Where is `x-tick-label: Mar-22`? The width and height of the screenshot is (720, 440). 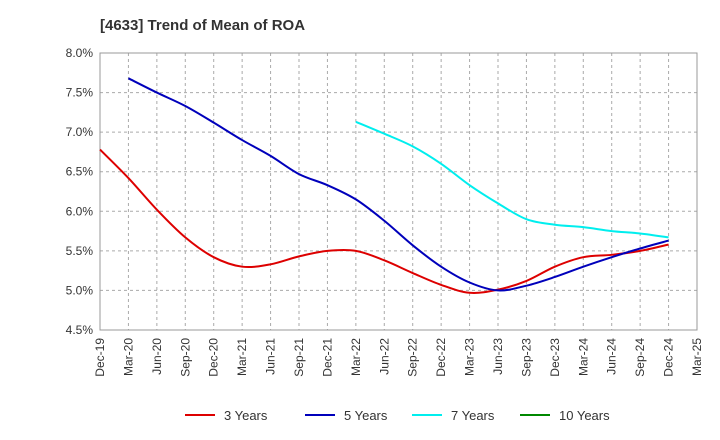
x-tick-label: Mar-22 is located at coordinates (356, 357).